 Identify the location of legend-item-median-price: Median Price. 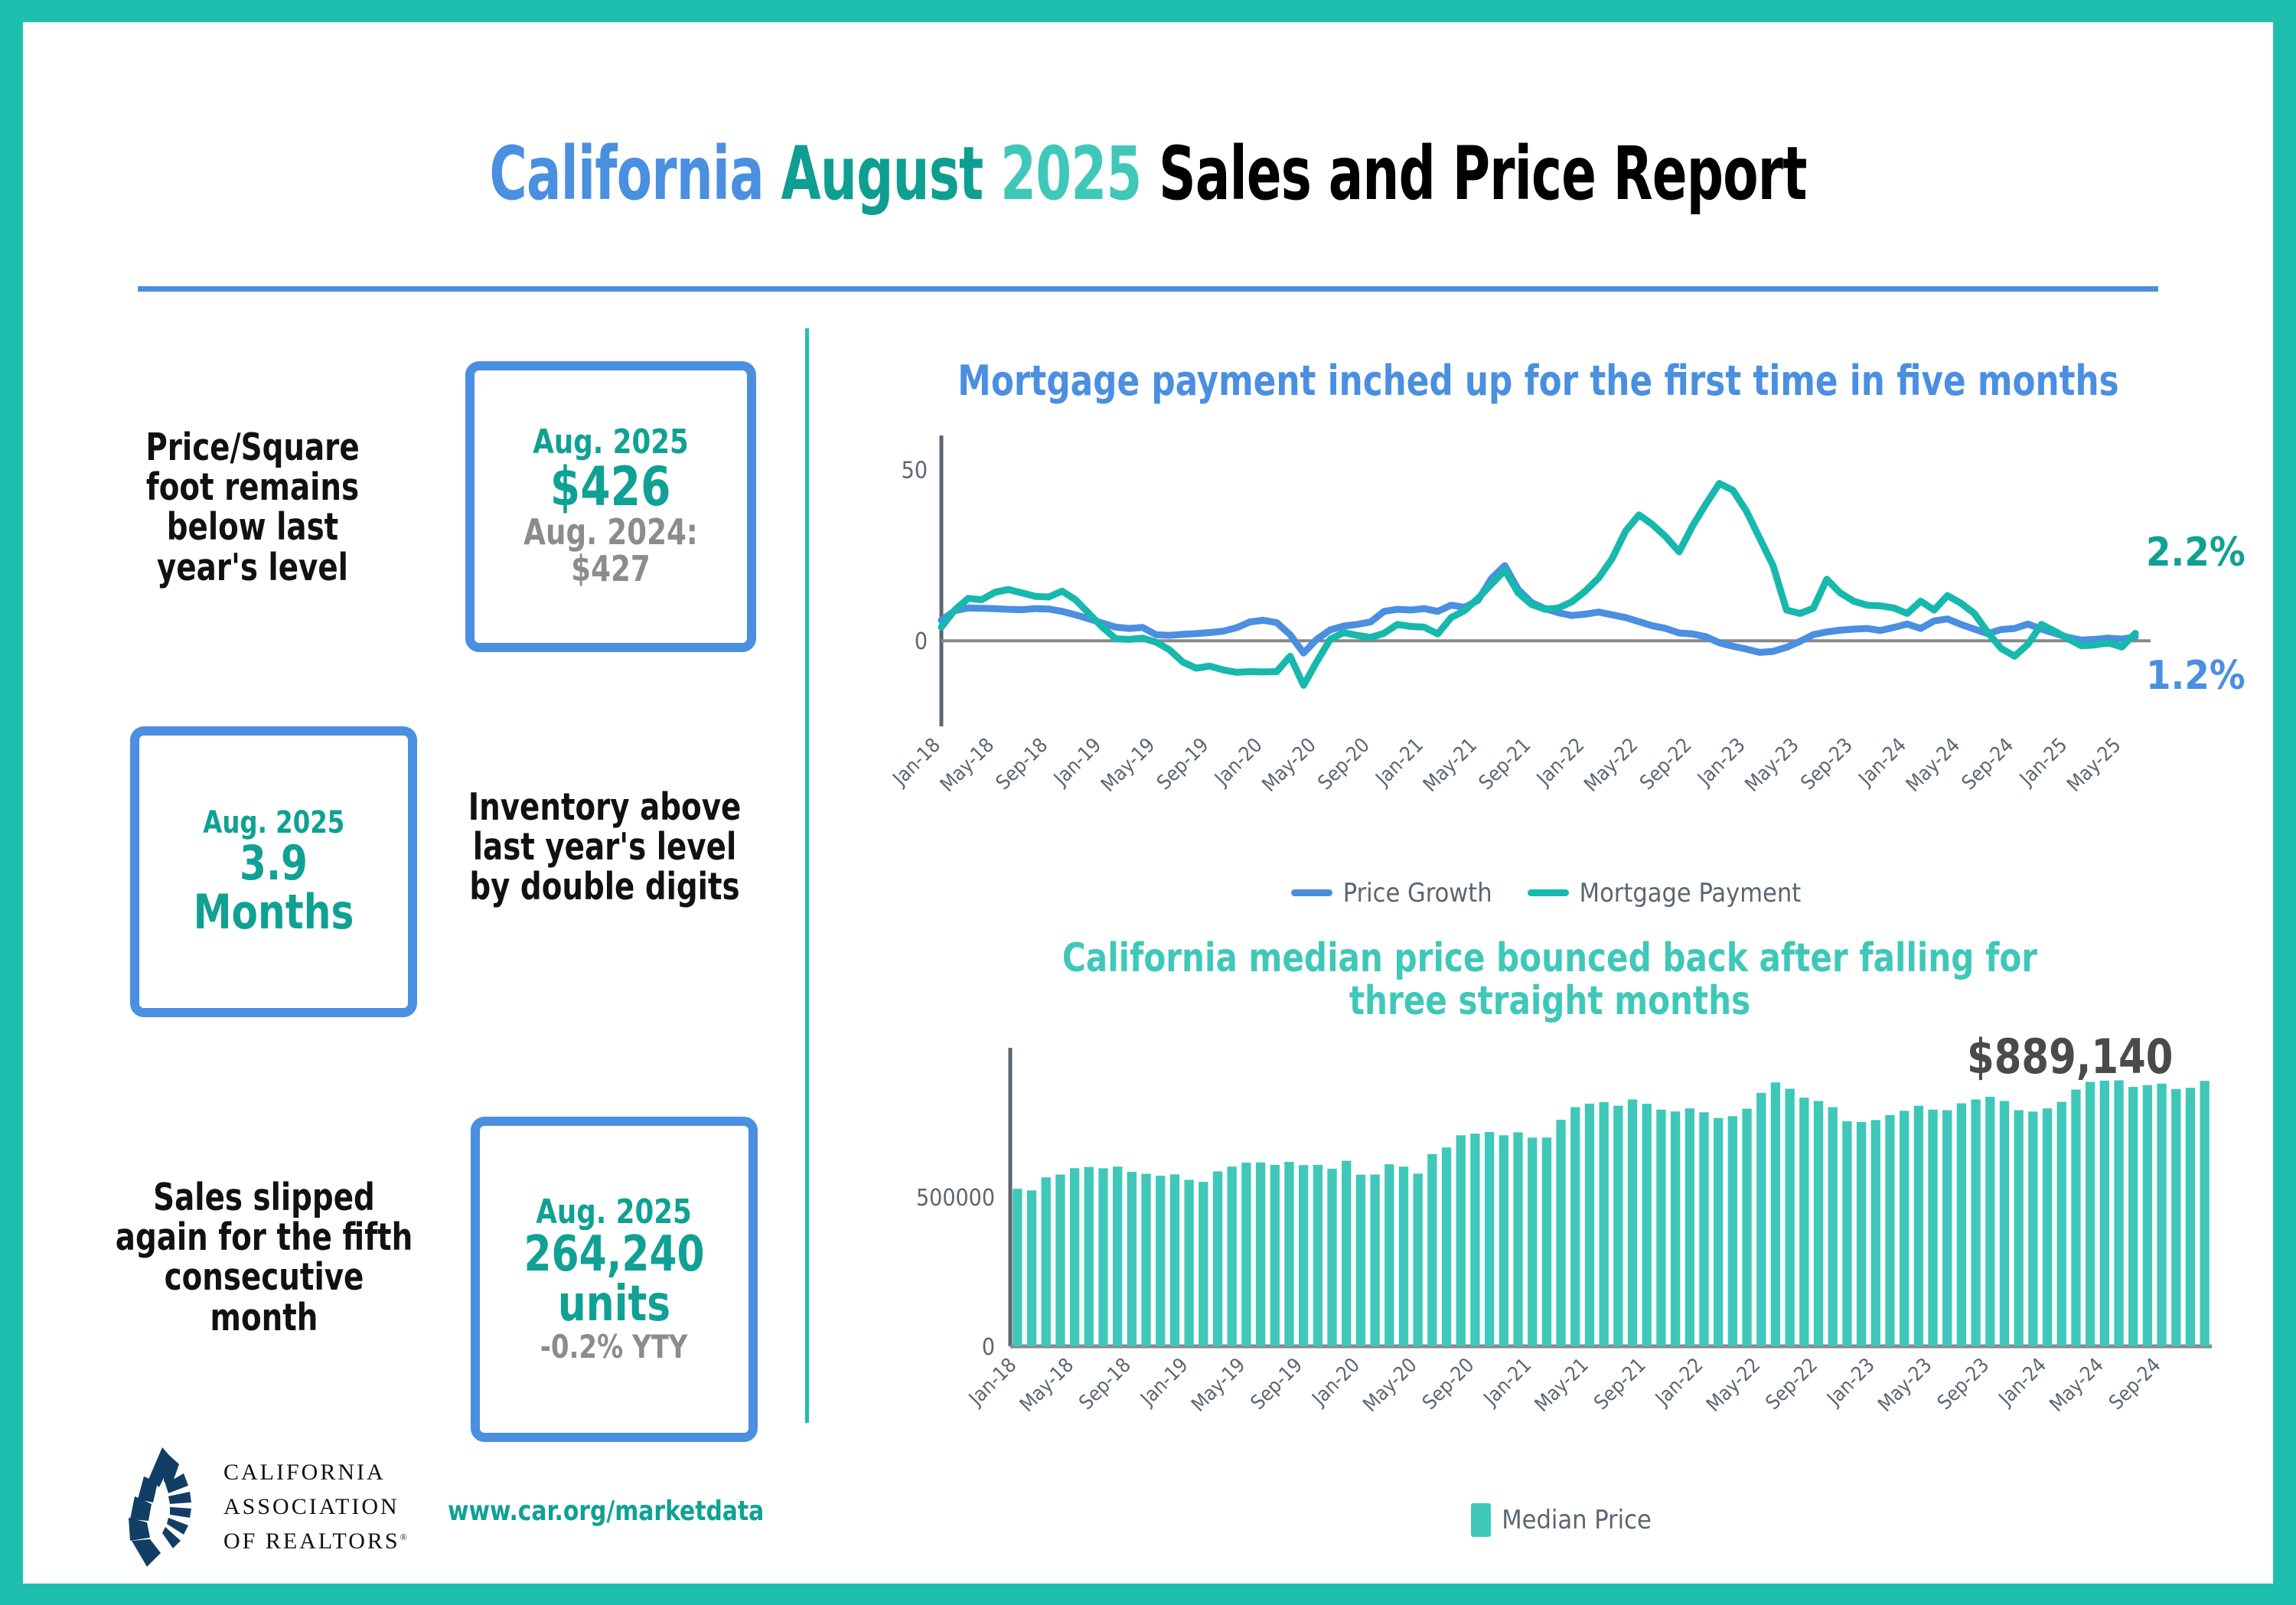
(1561, 1519).